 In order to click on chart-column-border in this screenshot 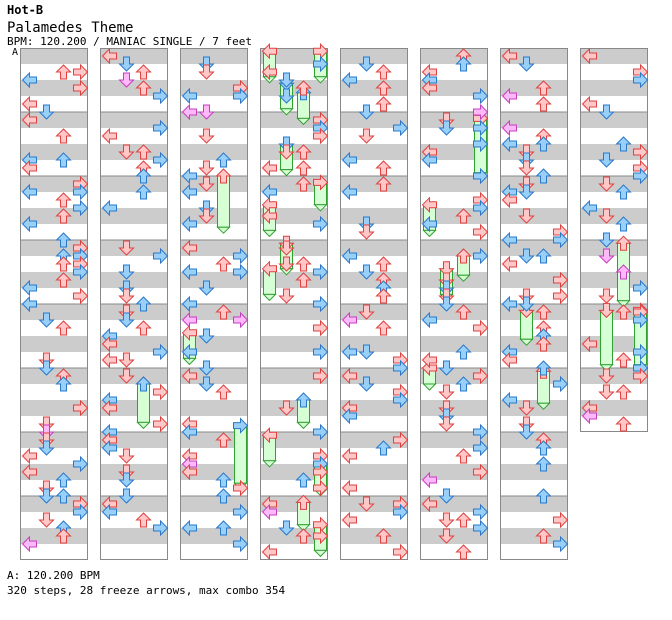, I will do `click(214, 304)`.